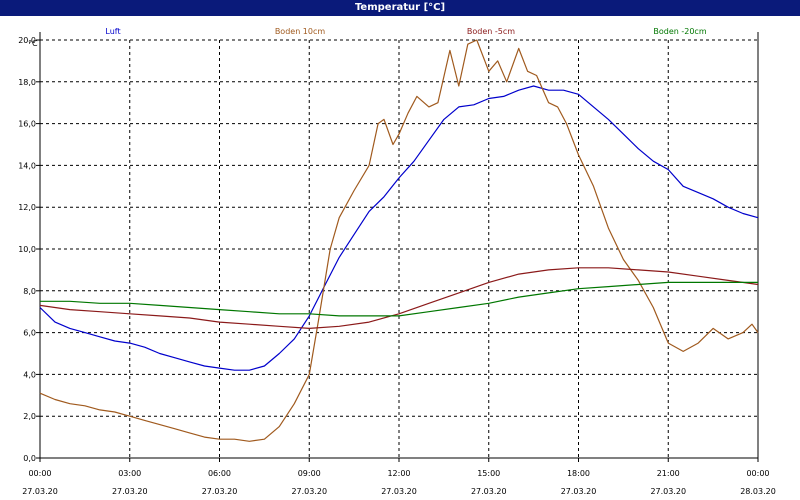 Image resolution: width=800 pixels, height=500 pixels. I want to click on y-tick-label: 8,0, so click(29, 291).